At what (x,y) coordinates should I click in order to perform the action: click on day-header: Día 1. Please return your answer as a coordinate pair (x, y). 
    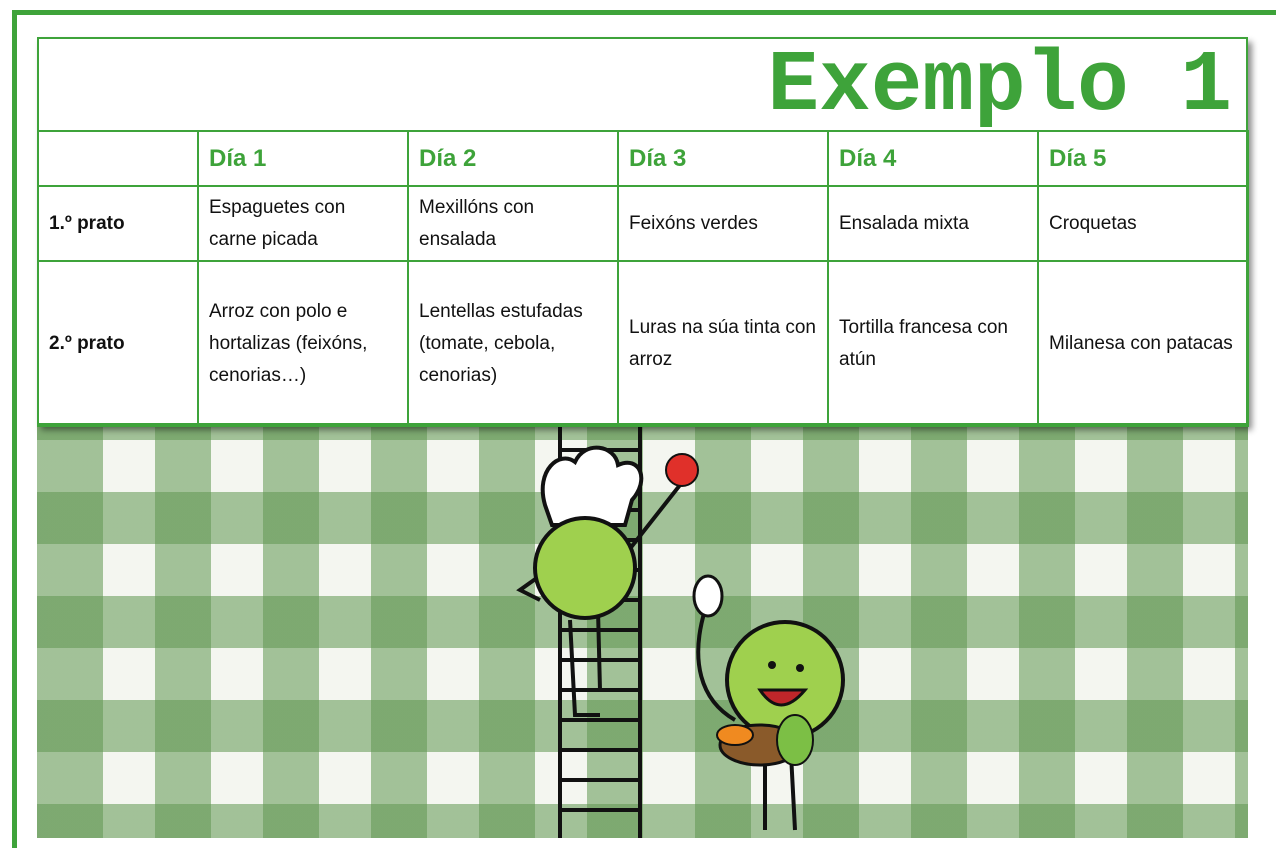
    Looking at the image, I should click on (303, 158).